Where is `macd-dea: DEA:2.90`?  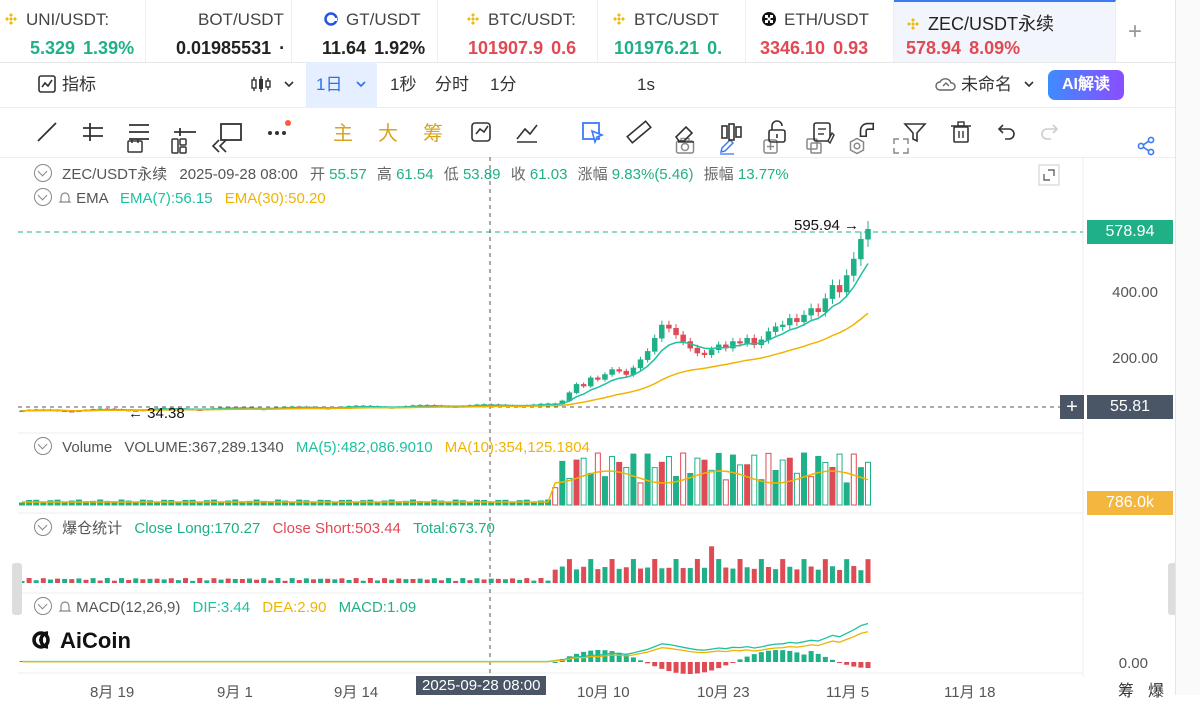
macd-dea: DEA:2.90 is located at coordinates (294, 607).